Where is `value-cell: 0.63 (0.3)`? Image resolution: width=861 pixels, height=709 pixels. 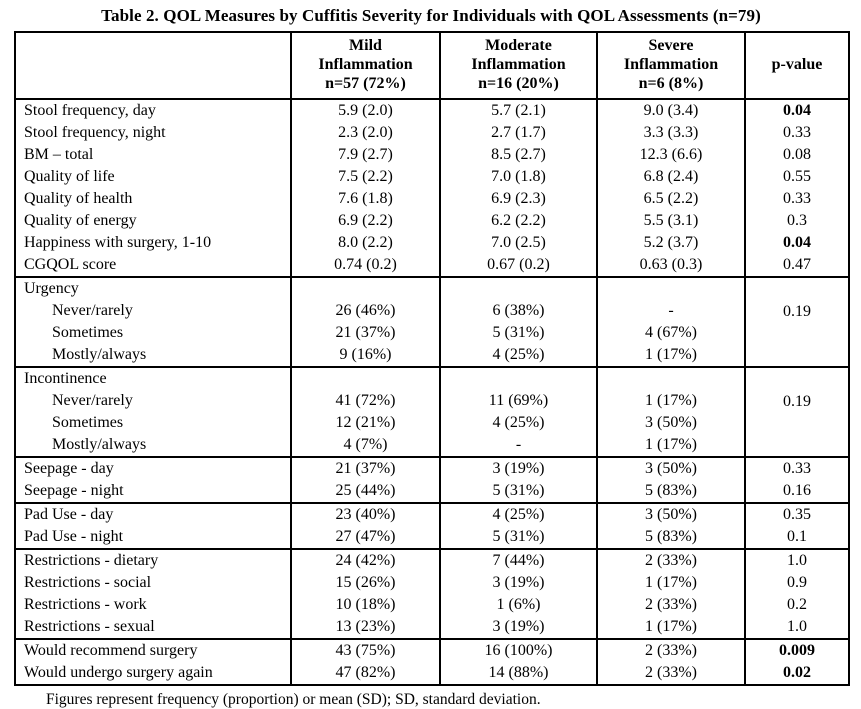
value-cell: 0.63 (0.3) is located at coordinates (671, 265).